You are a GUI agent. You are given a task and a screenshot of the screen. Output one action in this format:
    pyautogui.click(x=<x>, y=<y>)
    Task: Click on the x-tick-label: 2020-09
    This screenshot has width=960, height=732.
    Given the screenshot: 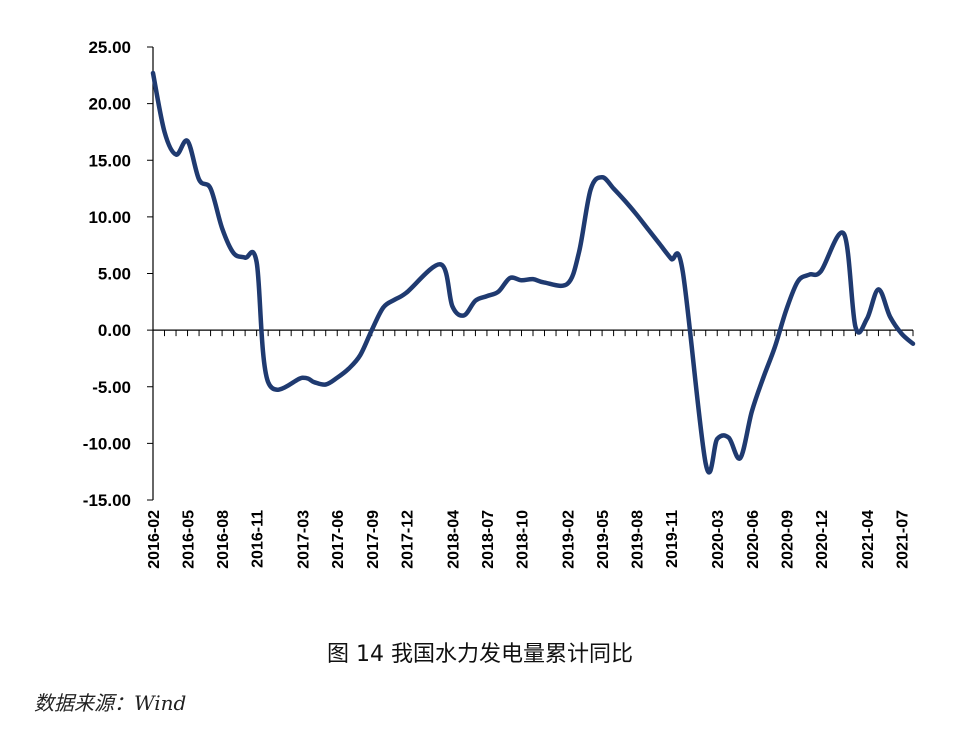 What is the action you would take?
    pyautogui.click(x=787, y=539)
    